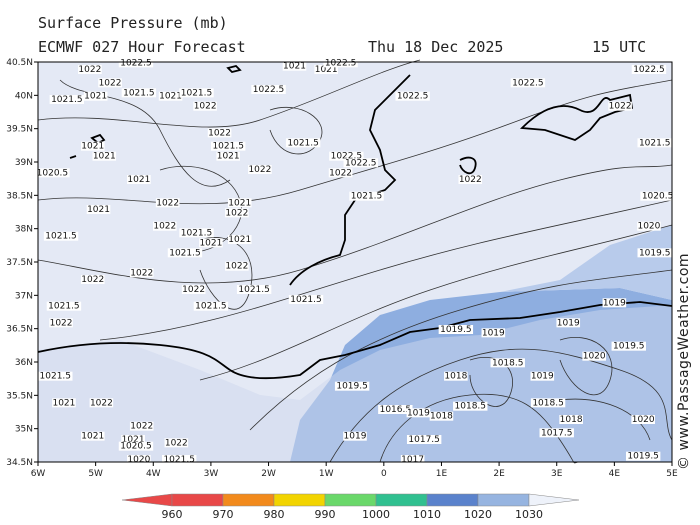 The height and width of the screenshot is (525, 700). What do you see at coordinates (615, 474) in the screenshot?
I see `lon-tick-label: 4E` at bounding box center [615, 474].